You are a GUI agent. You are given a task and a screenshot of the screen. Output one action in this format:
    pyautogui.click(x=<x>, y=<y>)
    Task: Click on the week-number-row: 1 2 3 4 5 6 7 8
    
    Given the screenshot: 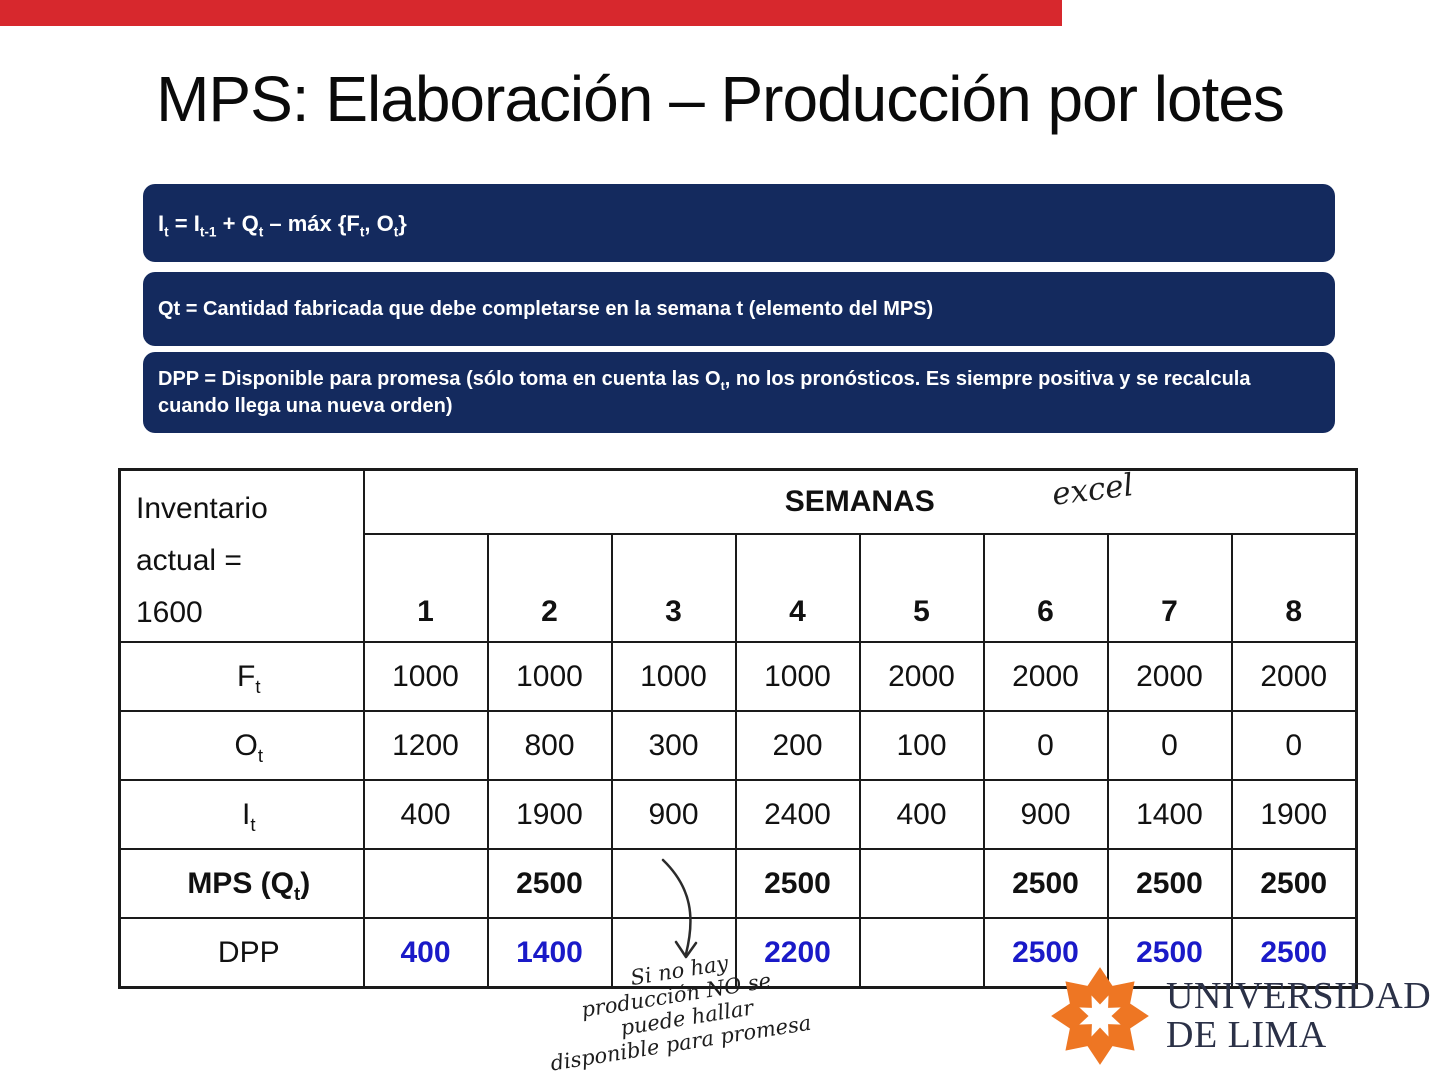 What is the action you would take?
    pyautogui.click(x=739, y=588)
    